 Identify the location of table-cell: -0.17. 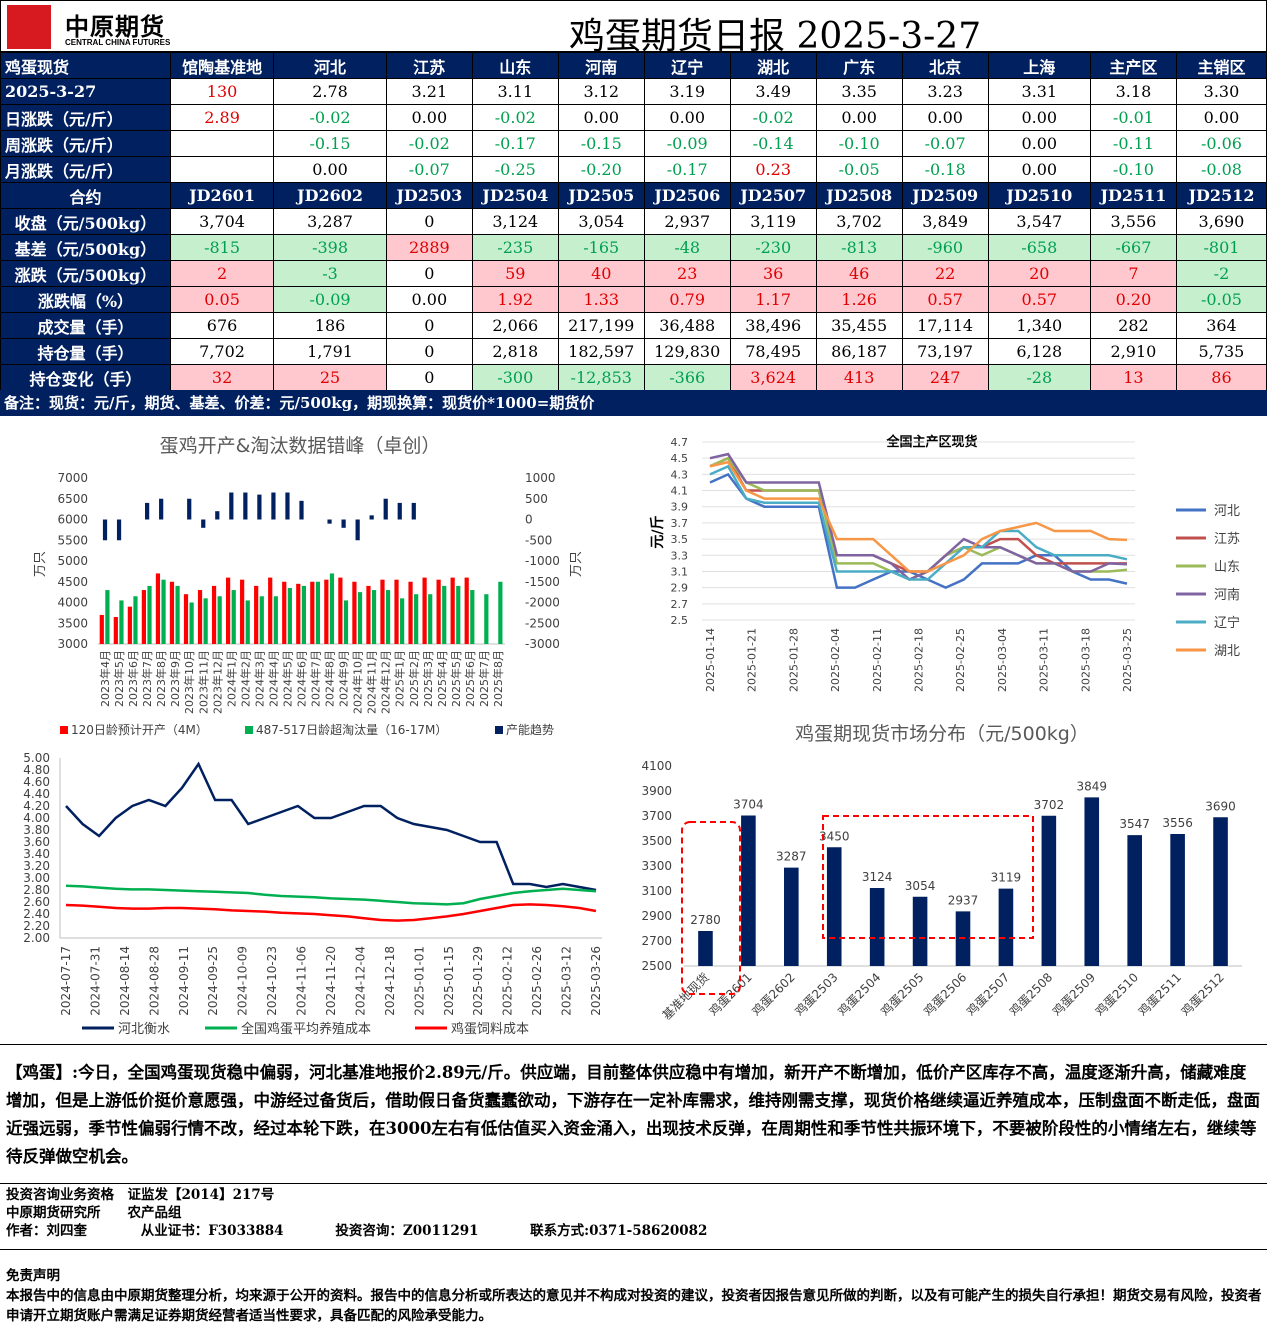
(687, 169).